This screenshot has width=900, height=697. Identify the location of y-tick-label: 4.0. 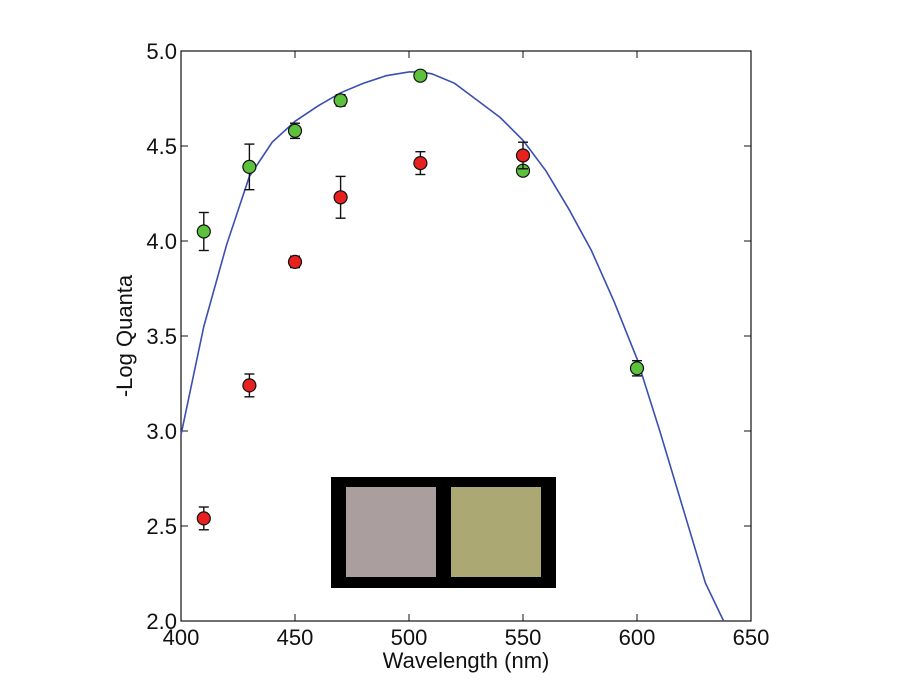
(161, 241).